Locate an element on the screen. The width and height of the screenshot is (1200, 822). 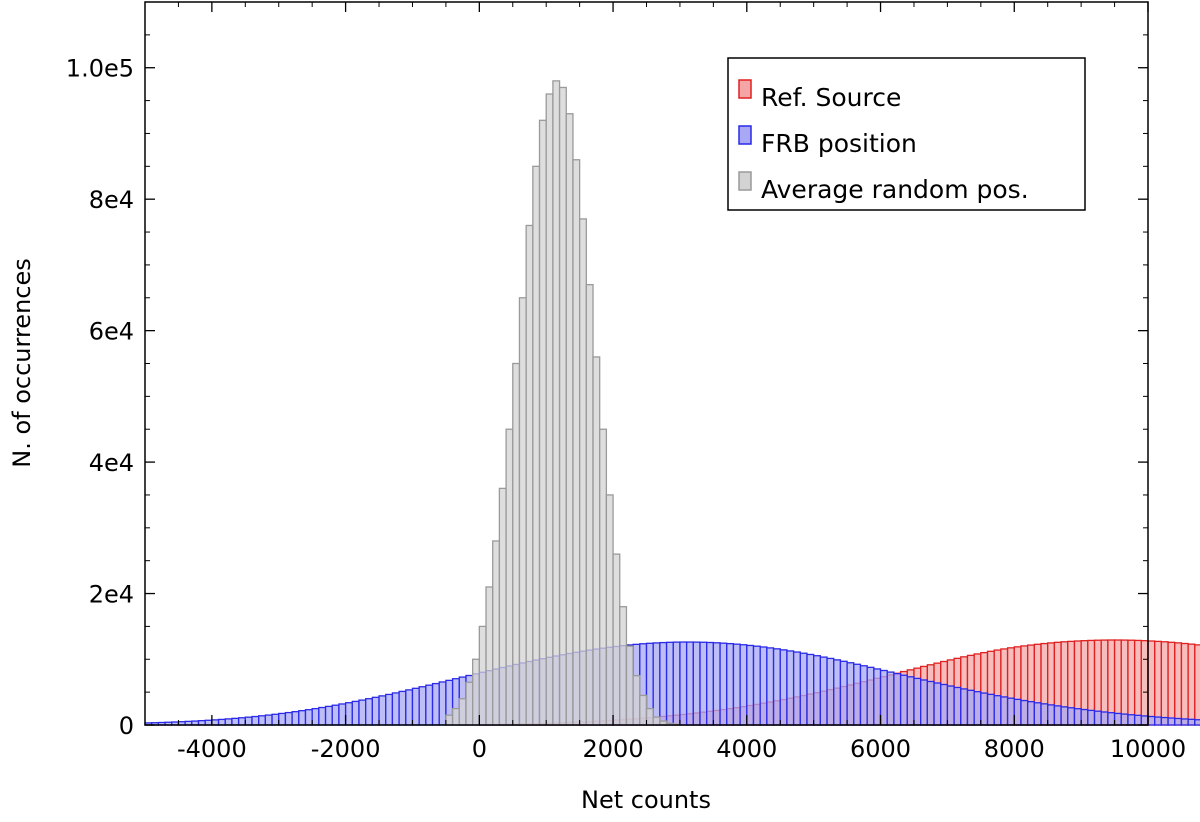
legend-label-random-pos: Average random pos. is located at coordinates (895, 189).